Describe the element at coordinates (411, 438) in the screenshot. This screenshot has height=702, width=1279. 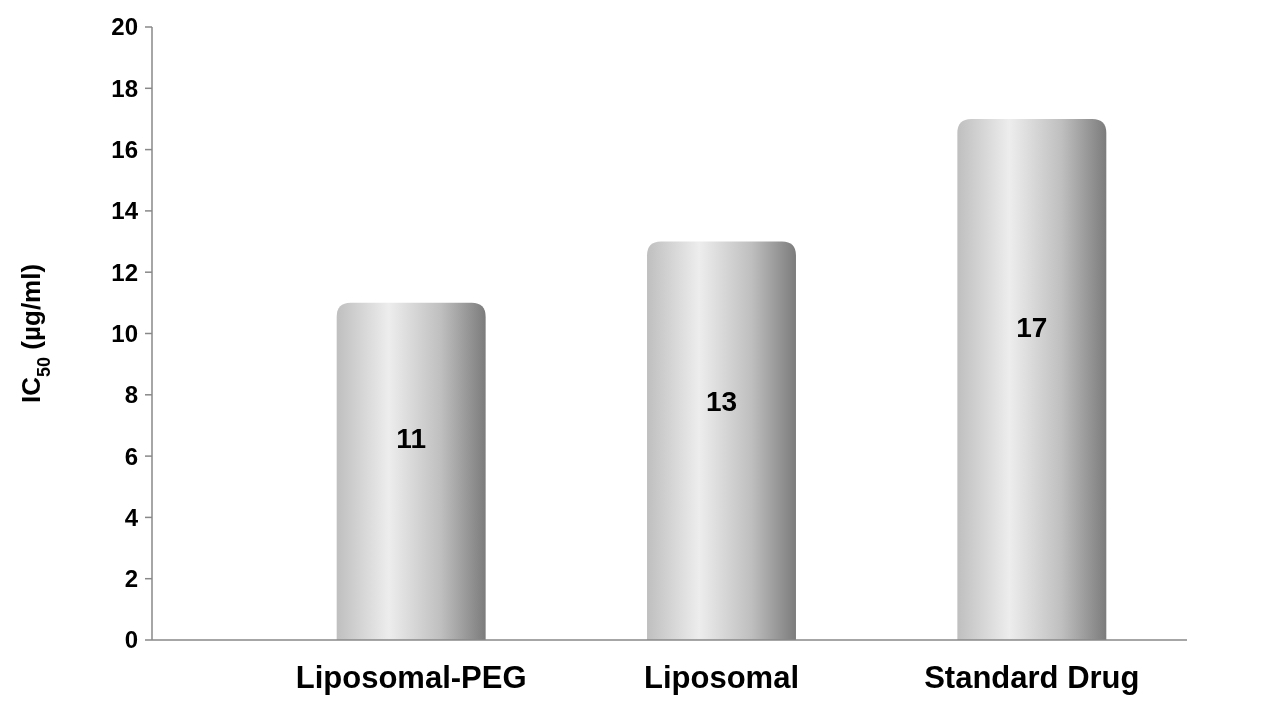
I see `data-label: 11` at that location.